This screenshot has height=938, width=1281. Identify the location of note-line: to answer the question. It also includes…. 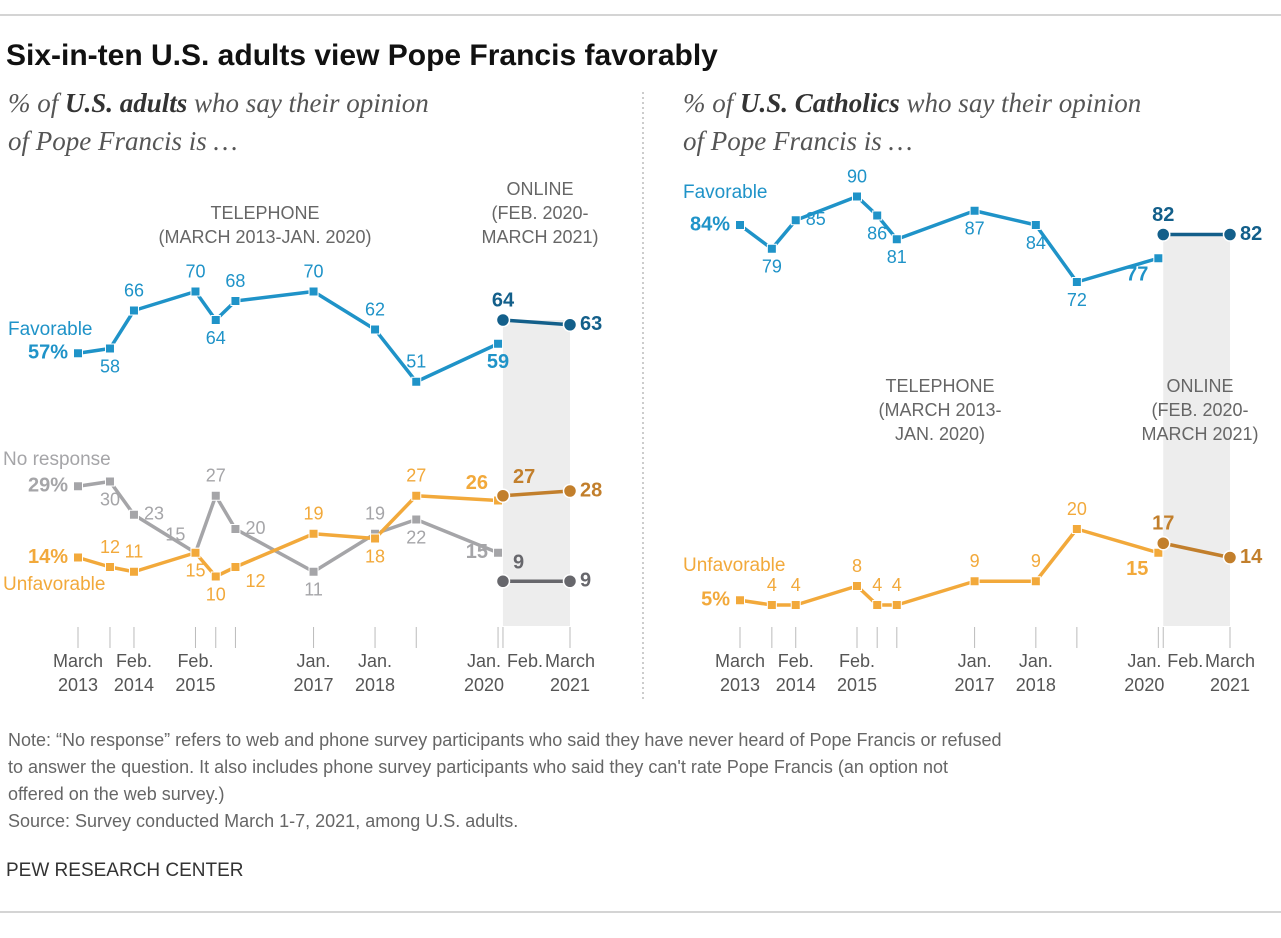
(478, 767).